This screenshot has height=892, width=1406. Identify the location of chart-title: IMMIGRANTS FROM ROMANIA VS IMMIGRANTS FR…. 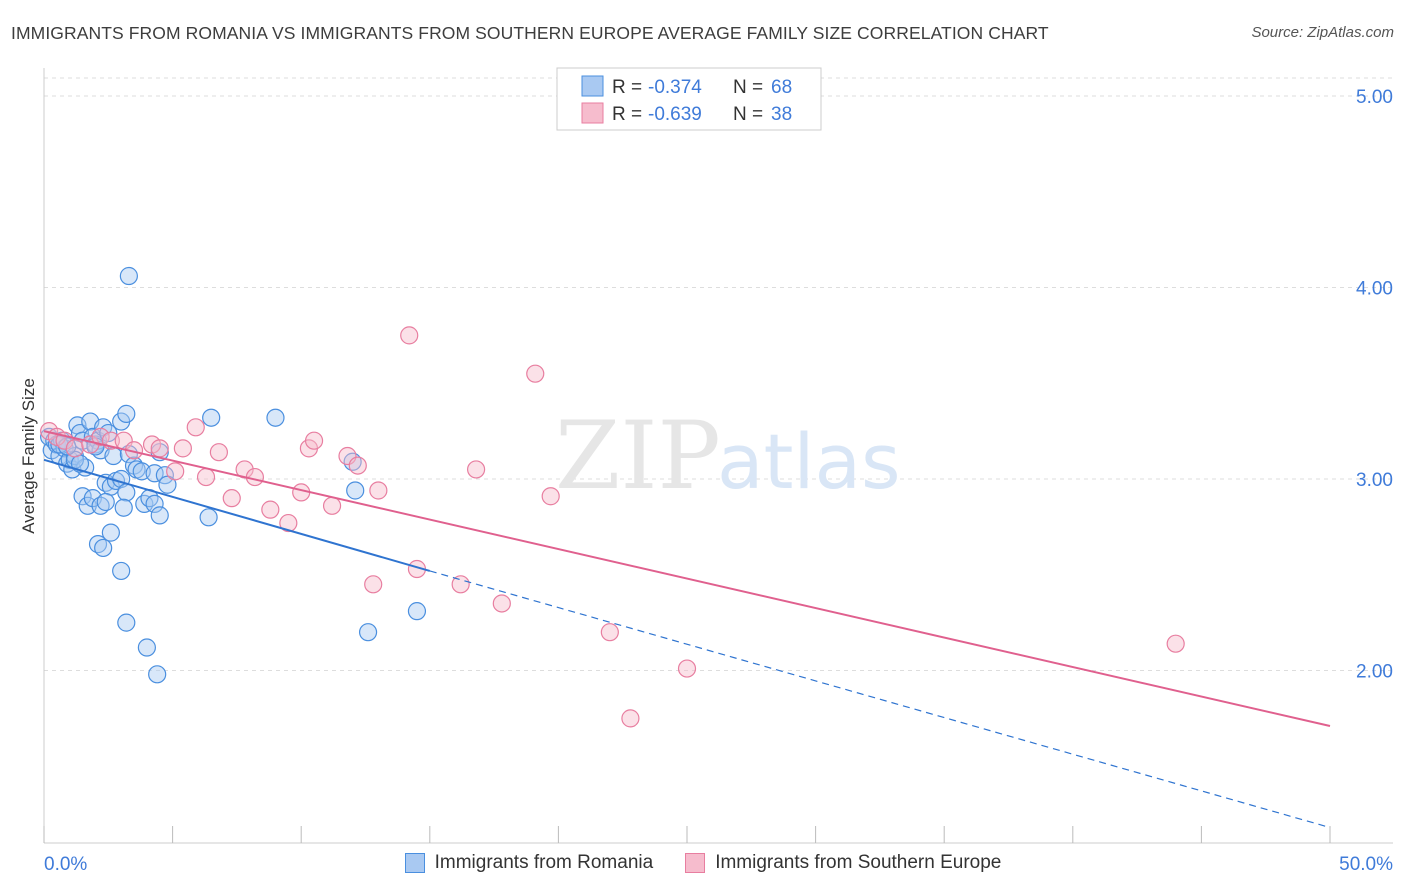
(530, 33).